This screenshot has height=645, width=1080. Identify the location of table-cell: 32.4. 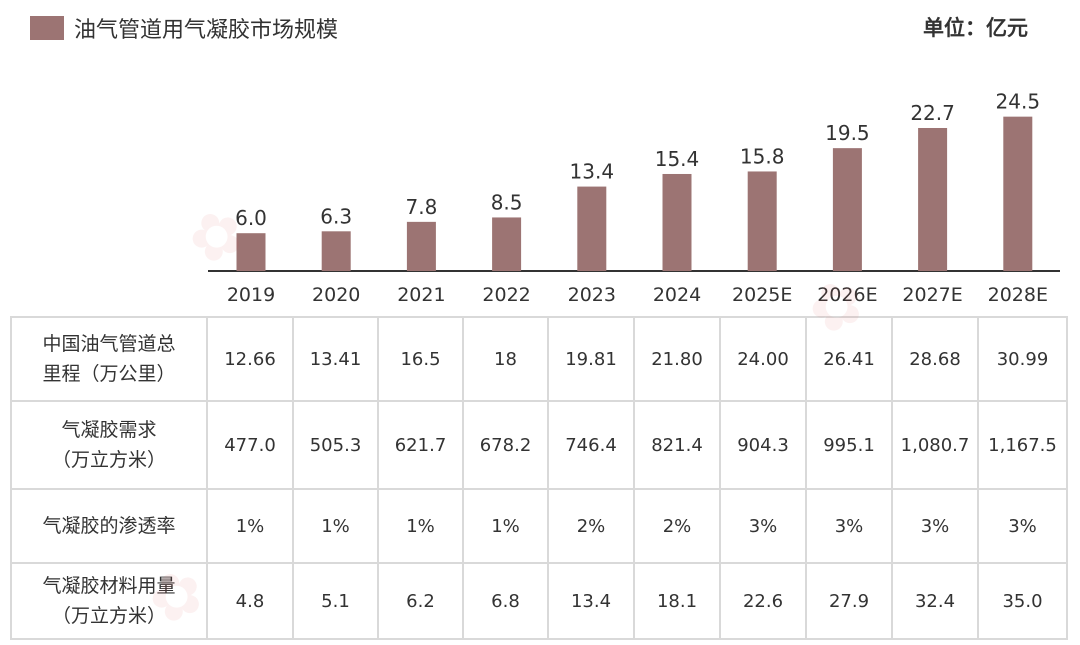
(935, 601).